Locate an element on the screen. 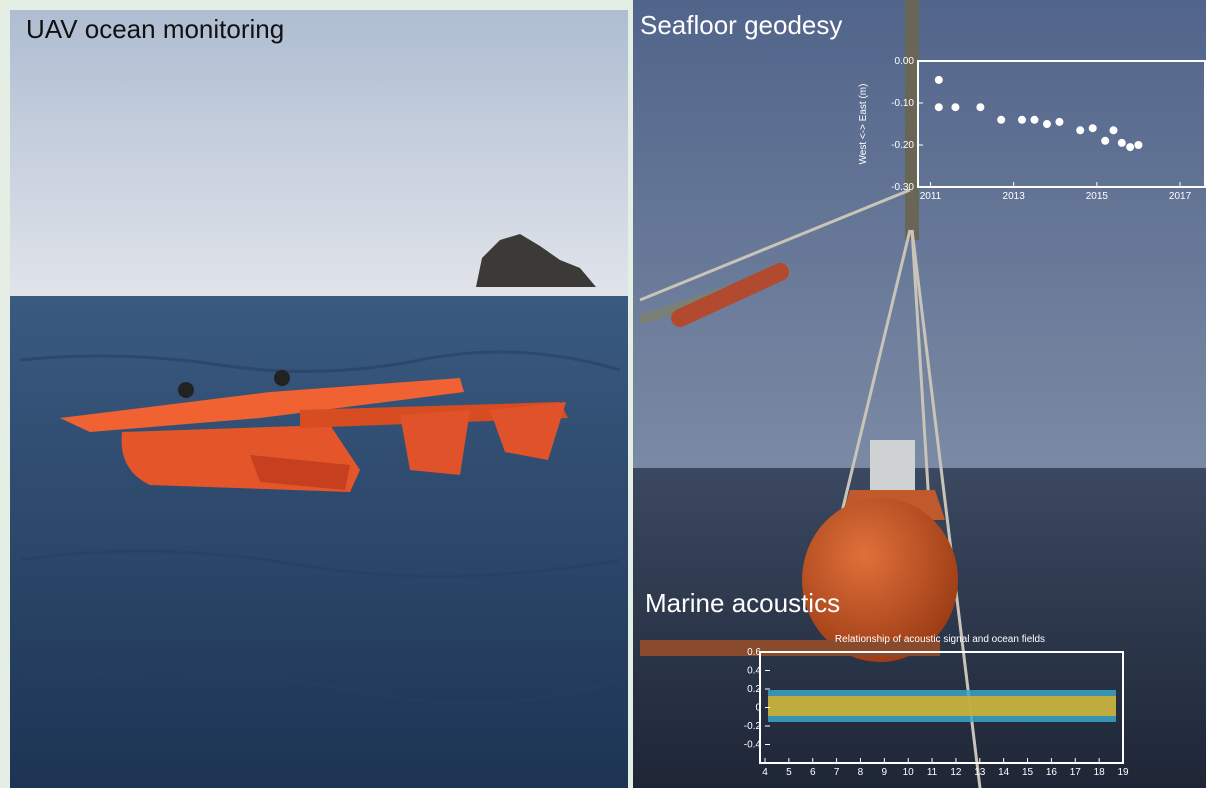 This screenshot has width=1206, height=788. uav is located at coordinates (314, 431).